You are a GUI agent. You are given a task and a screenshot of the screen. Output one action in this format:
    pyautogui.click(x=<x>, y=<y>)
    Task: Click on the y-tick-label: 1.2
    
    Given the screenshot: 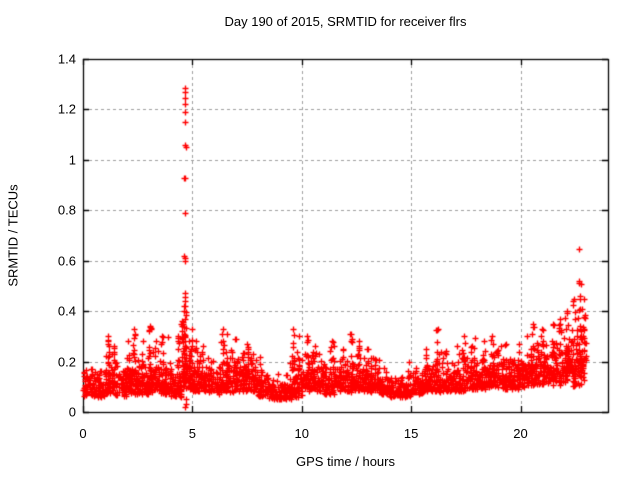 What is the action you would take?
    pyautogui.click(x=66, y=109)
    